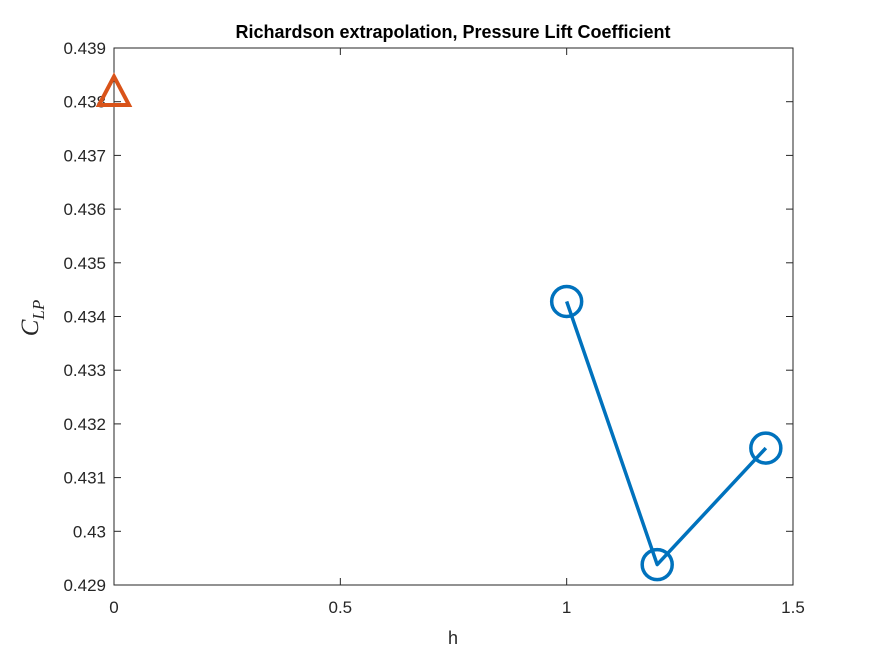 This screenshot has width=875, height=656. Describe the element at coordinates (38, 310) in the screenshot. I see `y-axis-label-sub: LP` at that location.